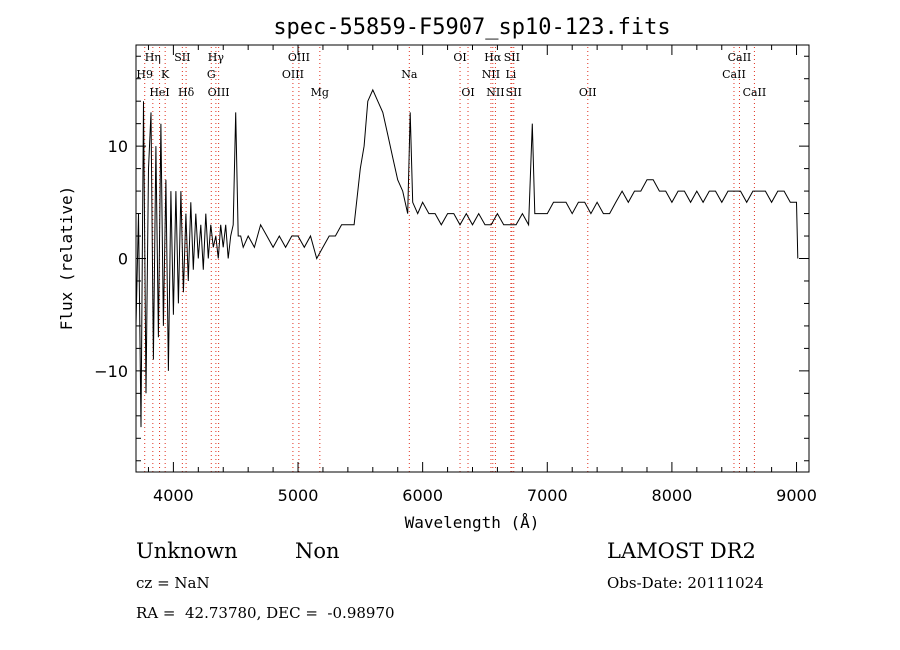 The height and width of the screenshot is (650, 900). What do you see at coordinates (187, 551) in the screenshot?
I see `classification-text: Unknown` at bounding box center [187, 551].